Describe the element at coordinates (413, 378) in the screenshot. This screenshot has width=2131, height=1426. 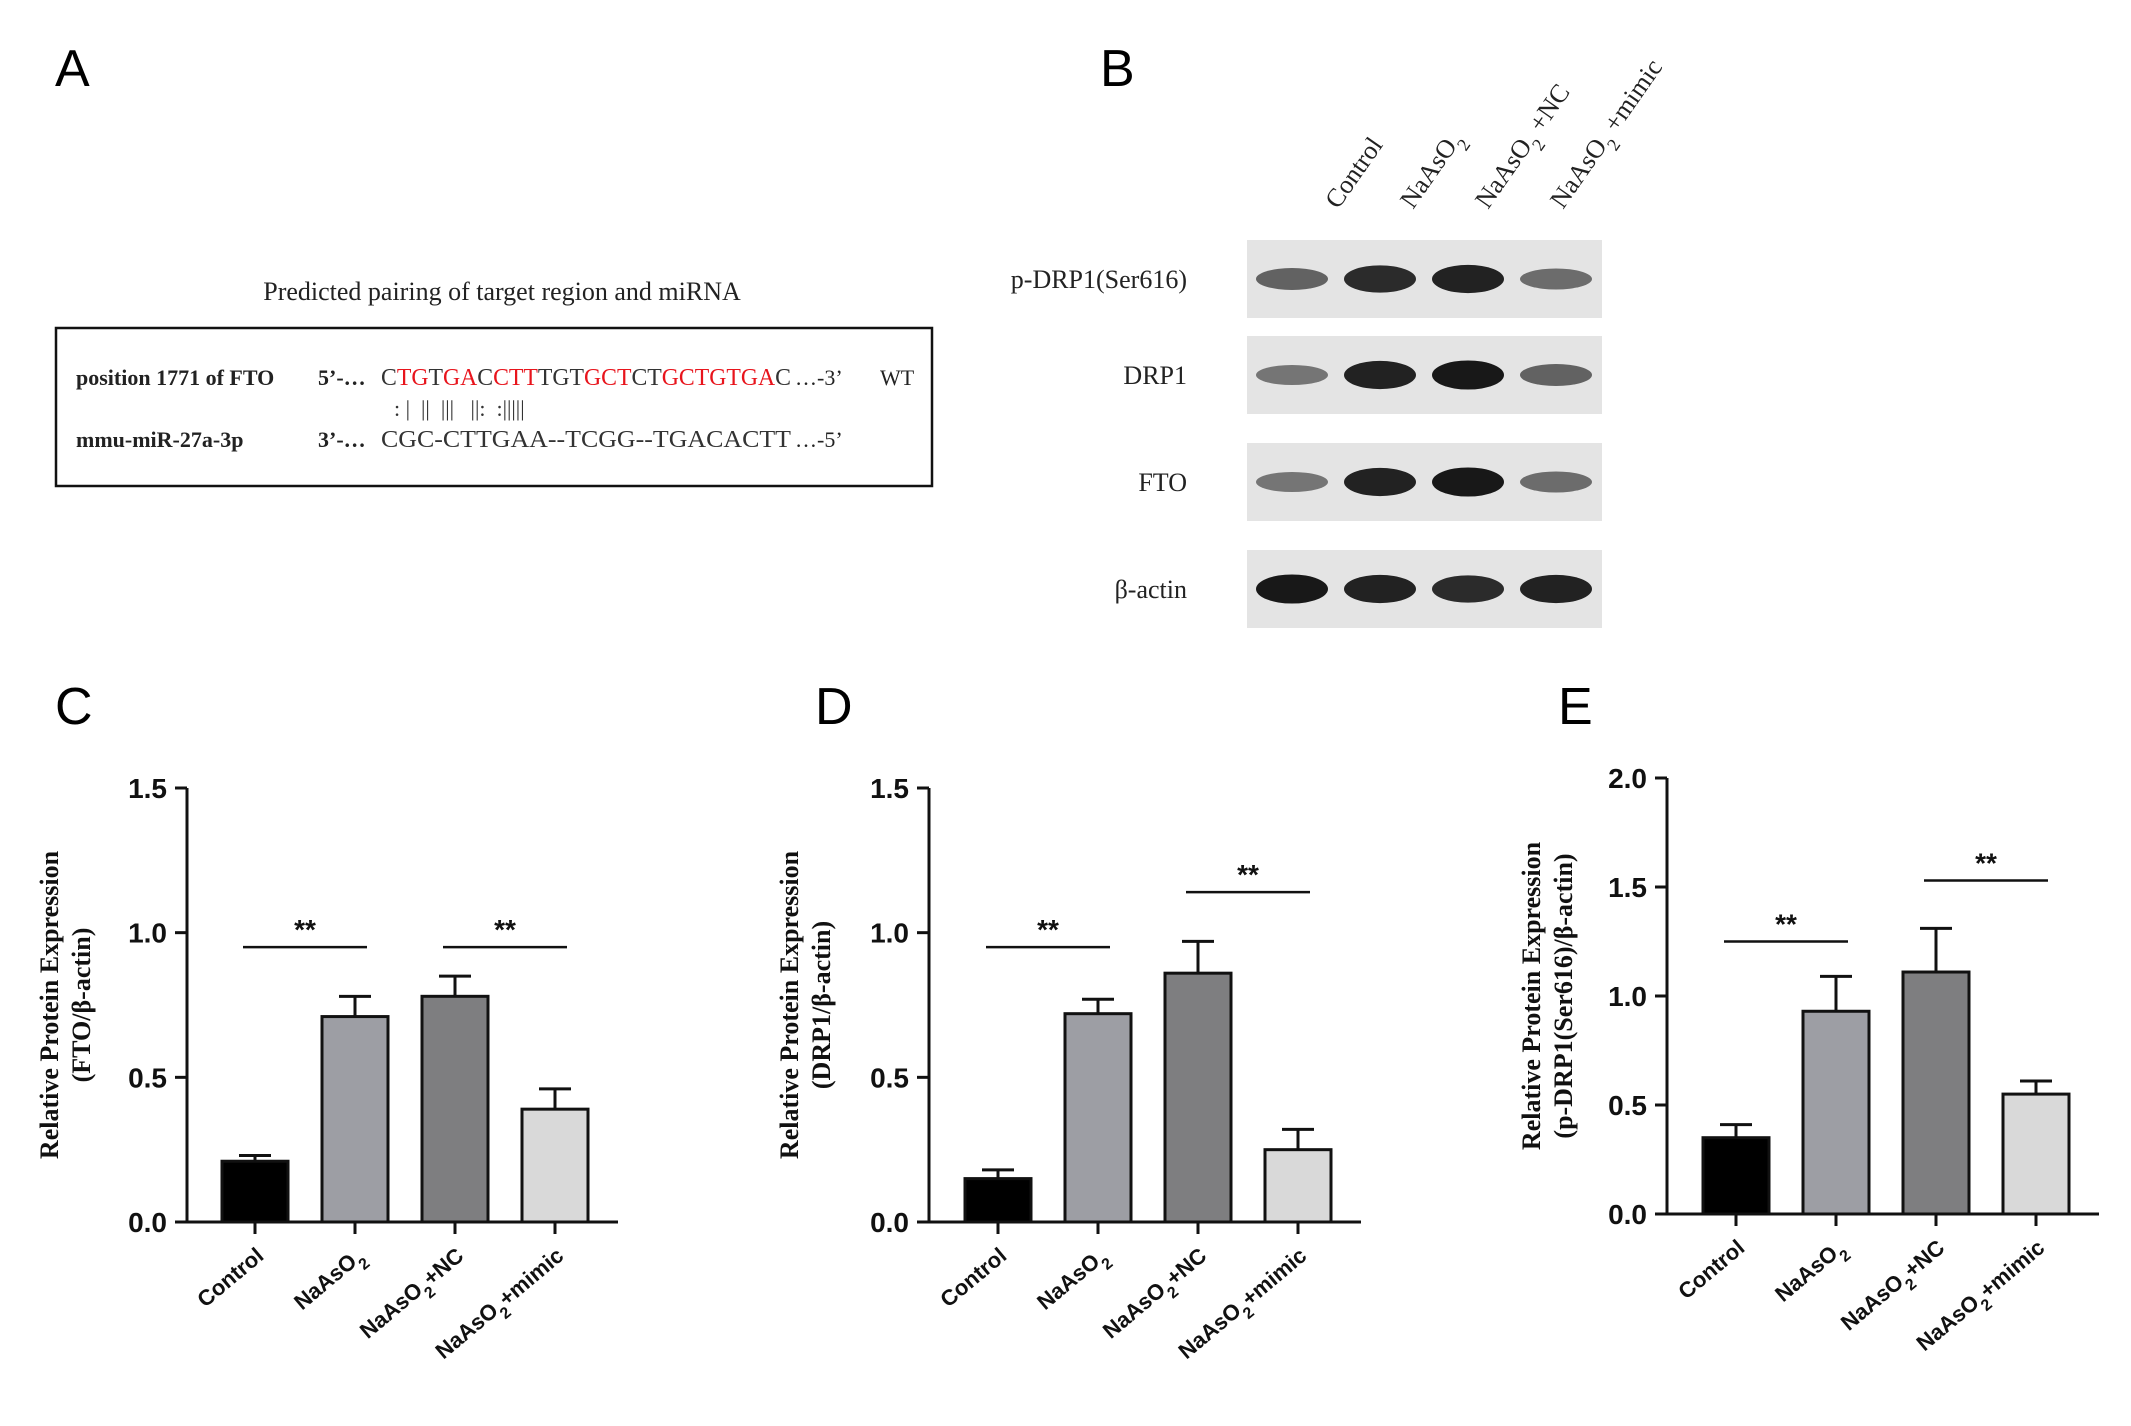
I see `target-seq-segment: TG` at that location.